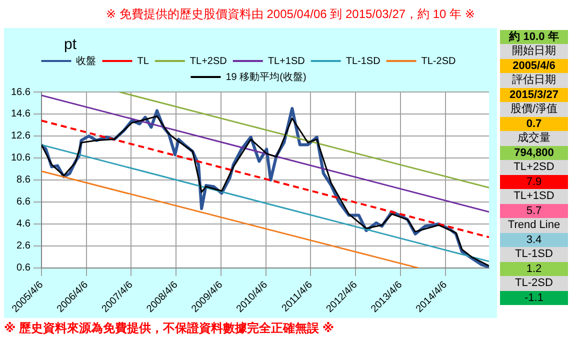 The height and width of the screenshot is (337, 581). What do you see at coordinates (534, 196) in the screenshot?
I see `text: TL+1SD` at bounding box center [534, 196].